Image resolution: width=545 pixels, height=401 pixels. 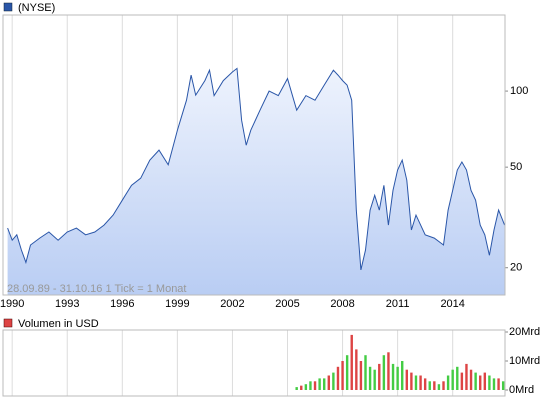 I want to click on y-tick-label: 0Mrd, so click(x=521, y=390).